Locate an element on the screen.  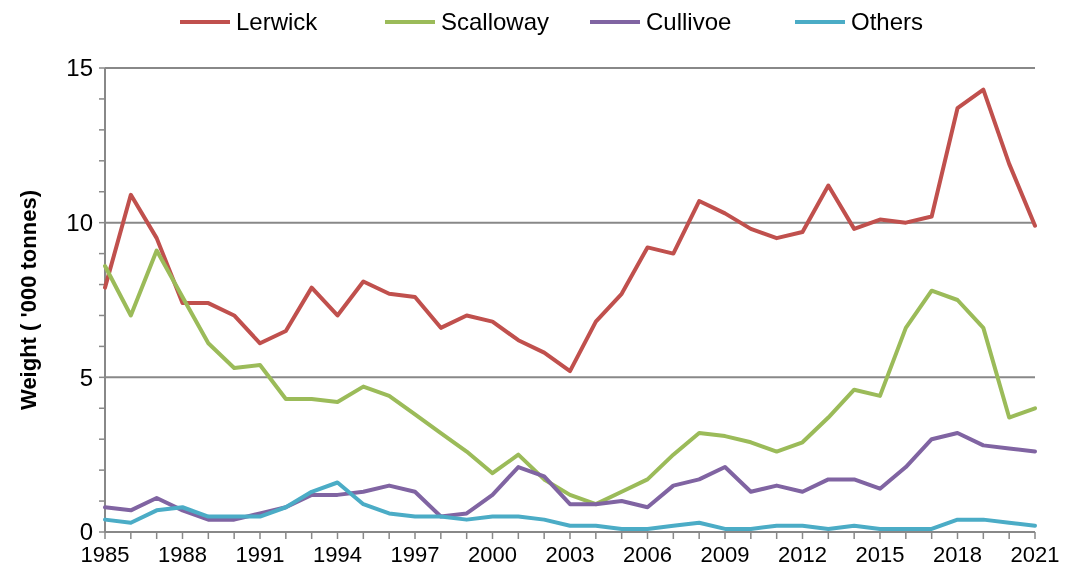
legend-label: Others is located at coordinates (887, 21).